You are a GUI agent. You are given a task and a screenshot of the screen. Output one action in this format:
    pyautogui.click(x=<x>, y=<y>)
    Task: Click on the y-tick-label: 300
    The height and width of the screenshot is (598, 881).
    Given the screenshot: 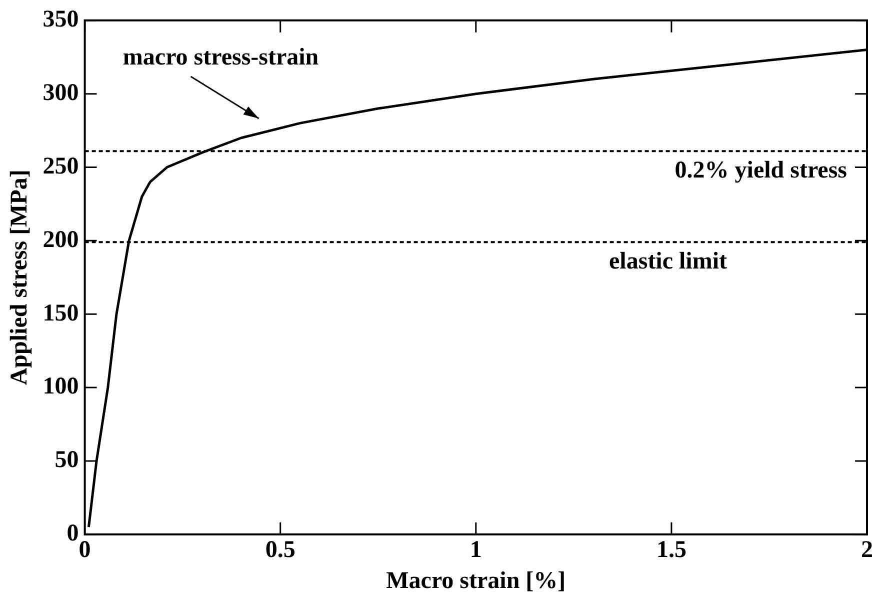 What is the action you would take?
    pyautogui.click(x=60, y=93)
    